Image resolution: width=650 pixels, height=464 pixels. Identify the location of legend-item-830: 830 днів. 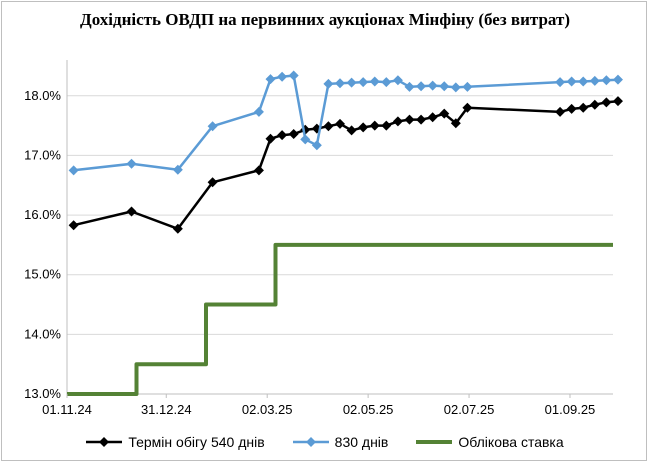
(340, 442).